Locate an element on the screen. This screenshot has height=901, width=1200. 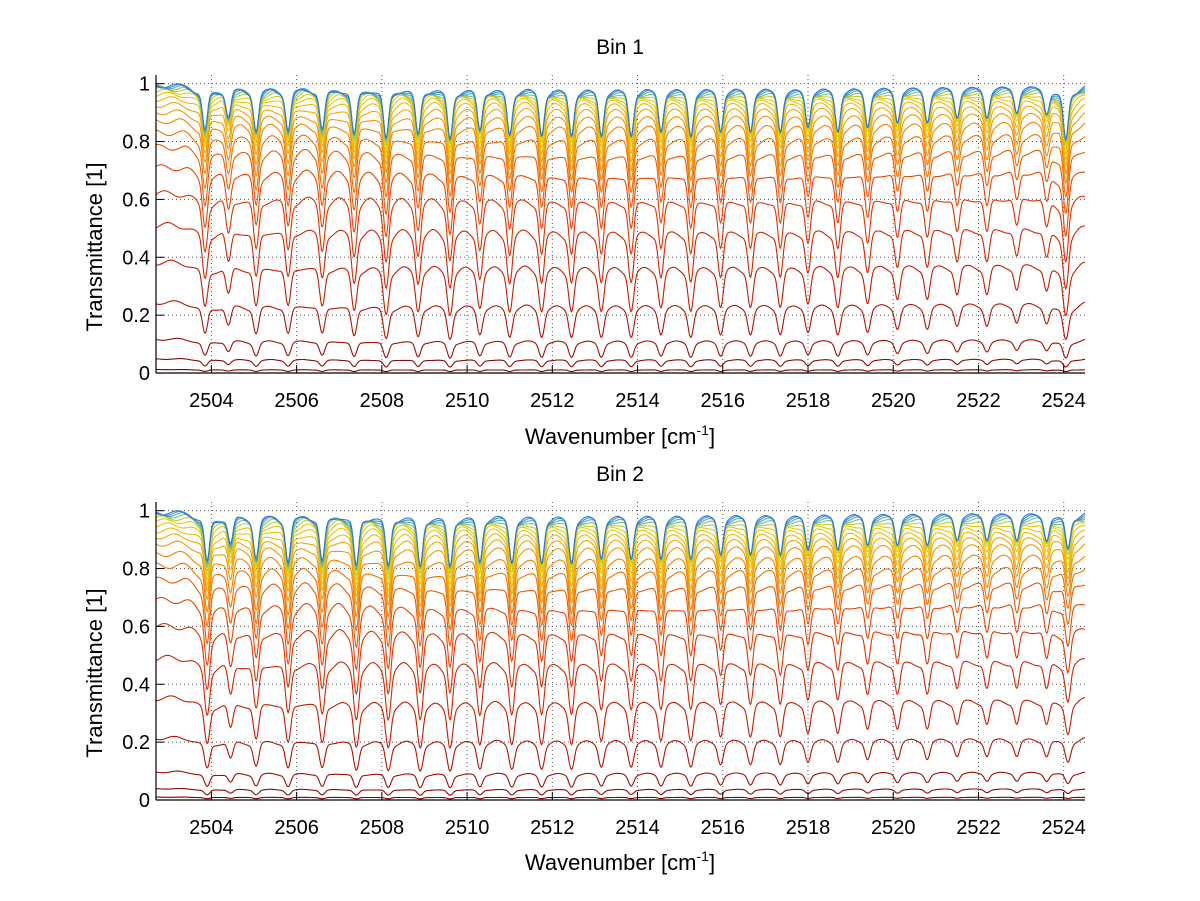
bin-2-title: Bin 2 is located at coordinates (620, 474).